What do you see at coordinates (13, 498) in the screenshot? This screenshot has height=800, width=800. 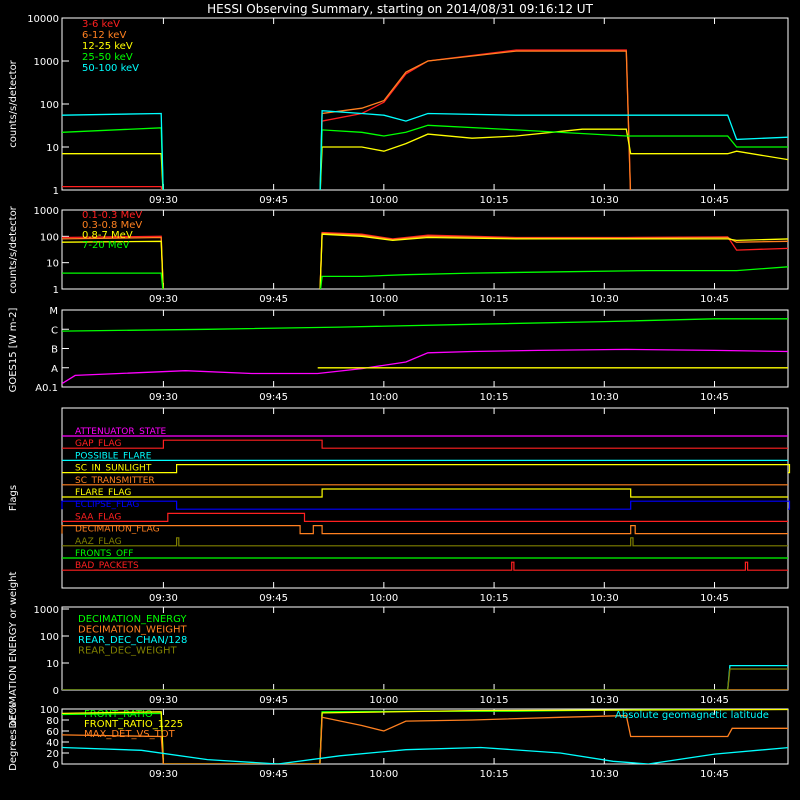 I see `y-axis-label: Flags` at bounding box center [13, 498].